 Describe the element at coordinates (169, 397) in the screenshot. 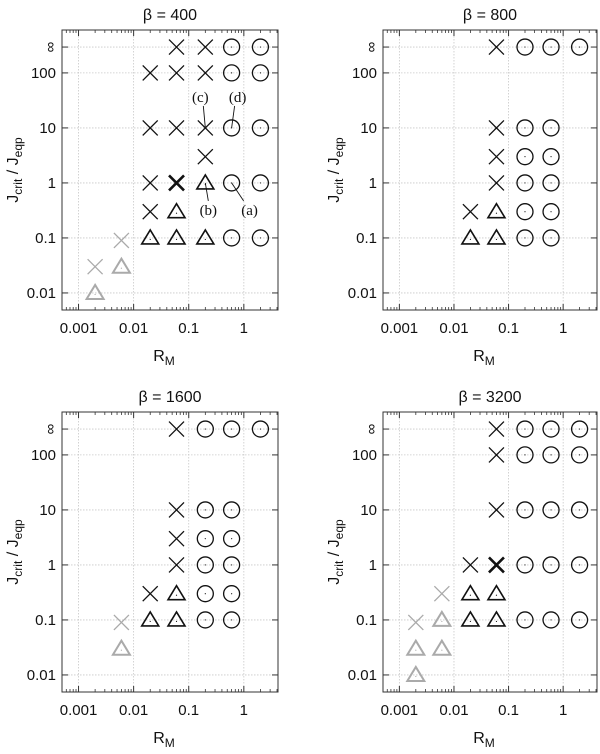

I see `panel-title: β = 1600` at that location.